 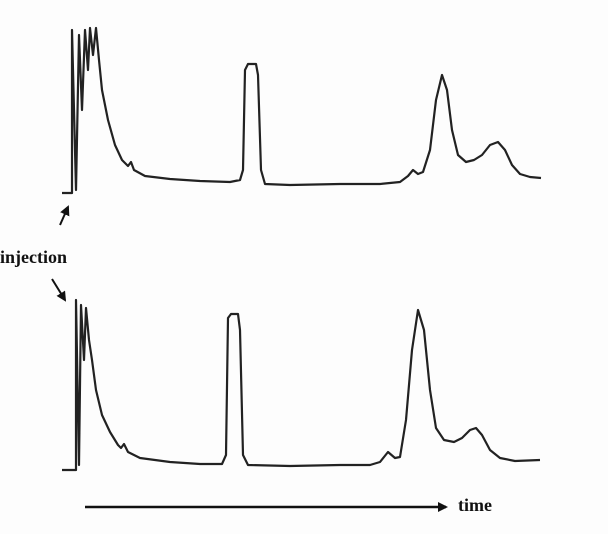 I want to click on injection-label: injection, so click(x=33, y=257).